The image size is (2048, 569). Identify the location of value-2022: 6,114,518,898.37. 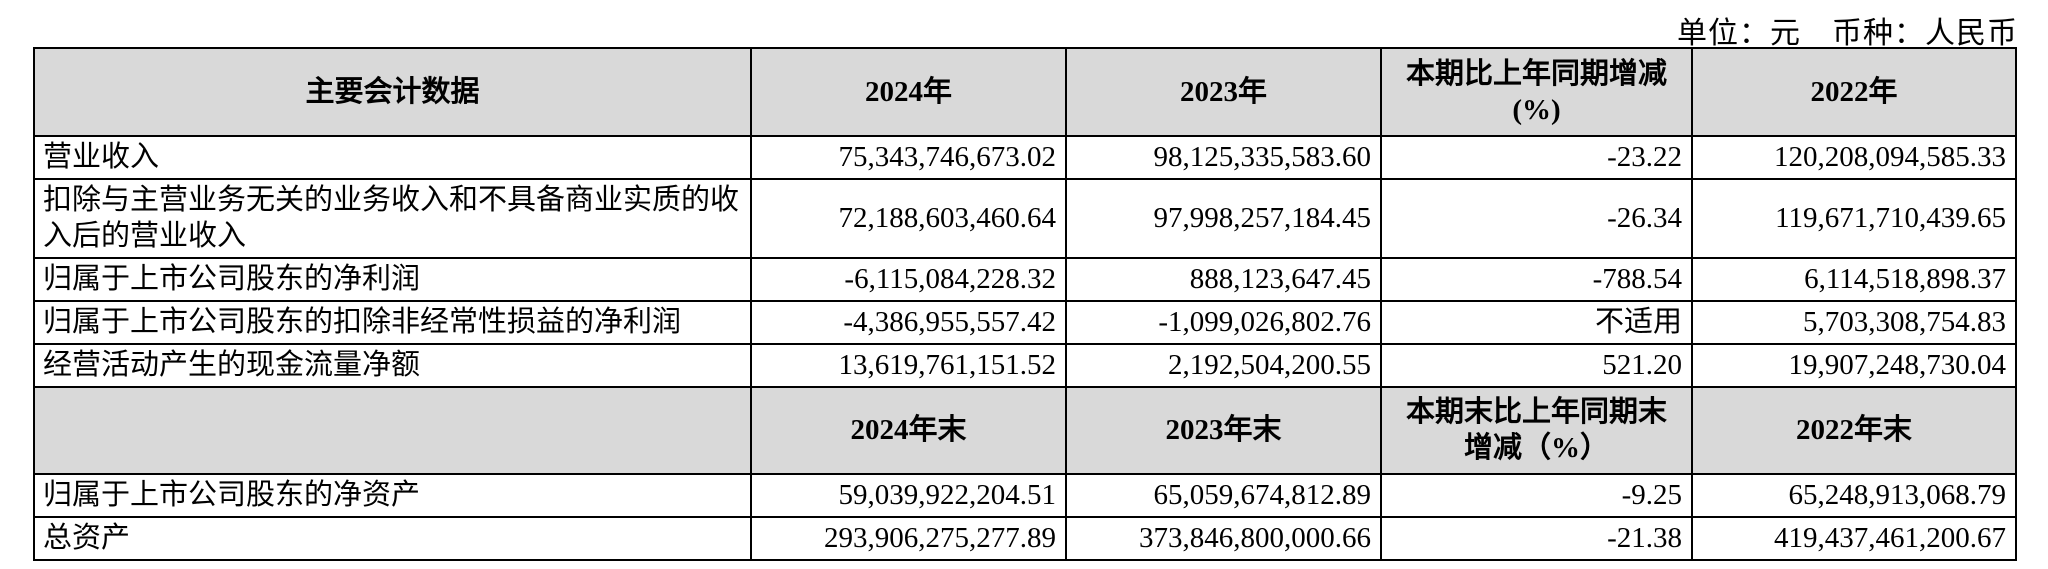
(1854, 279).